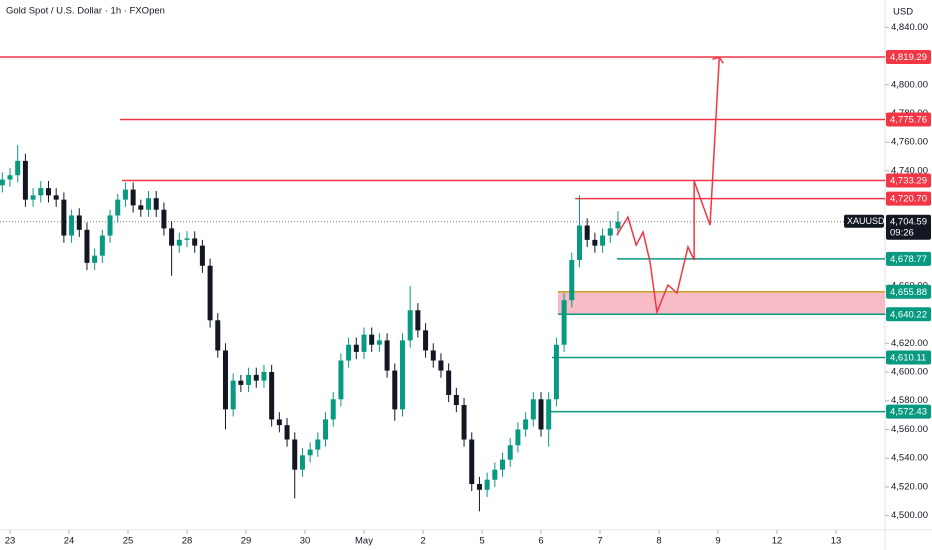  I want to click on y-tick-label: 4,840.00, so click(909, 27).